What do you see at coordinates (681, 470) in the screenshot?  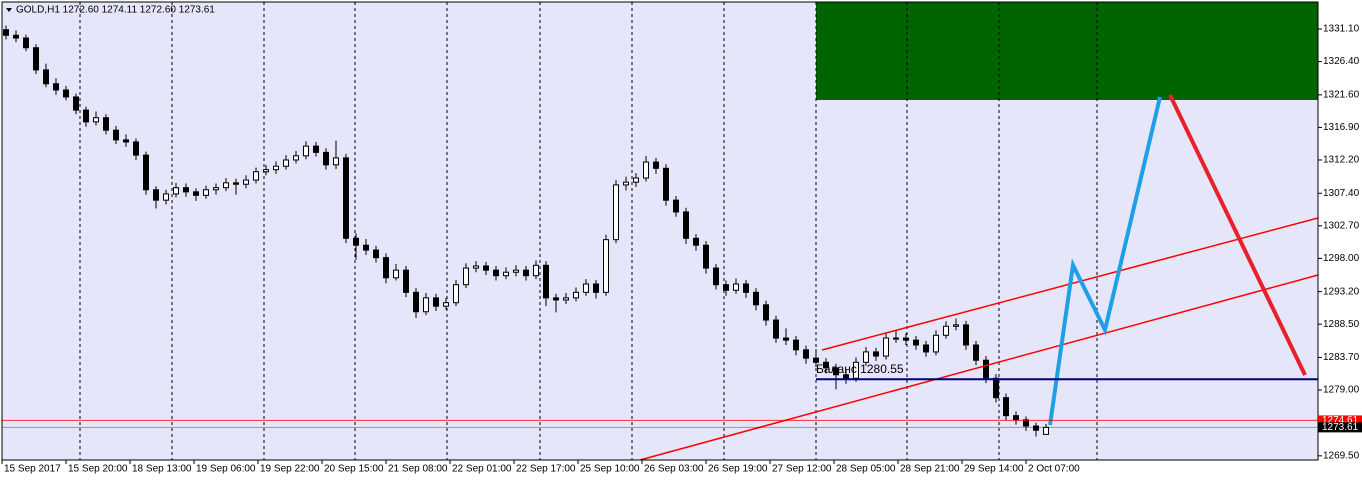 I see `time-axis-bg` at bounding box center [681, 470].